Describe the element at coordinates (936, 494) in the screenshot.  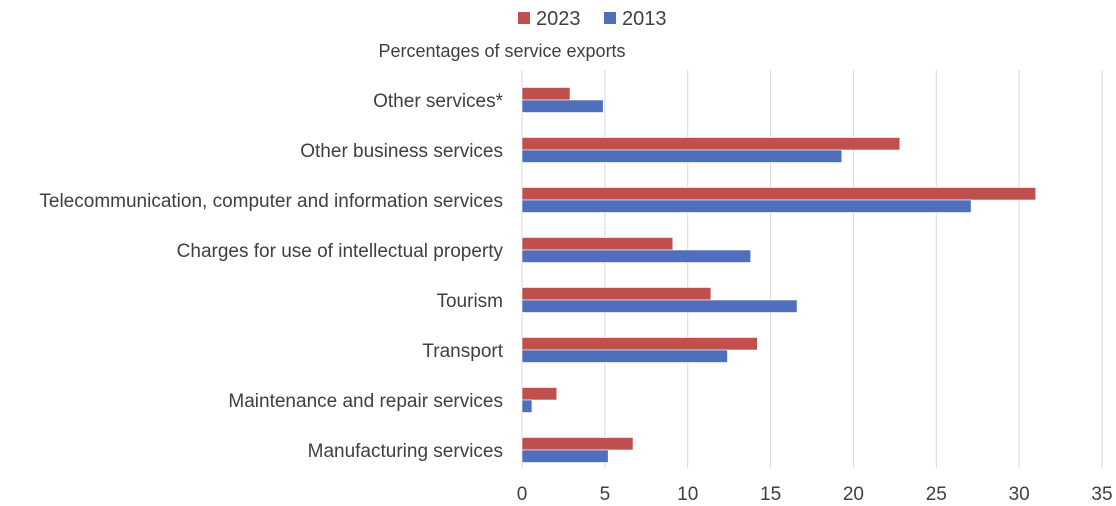
I see `x-tick-label: 25` at that location.